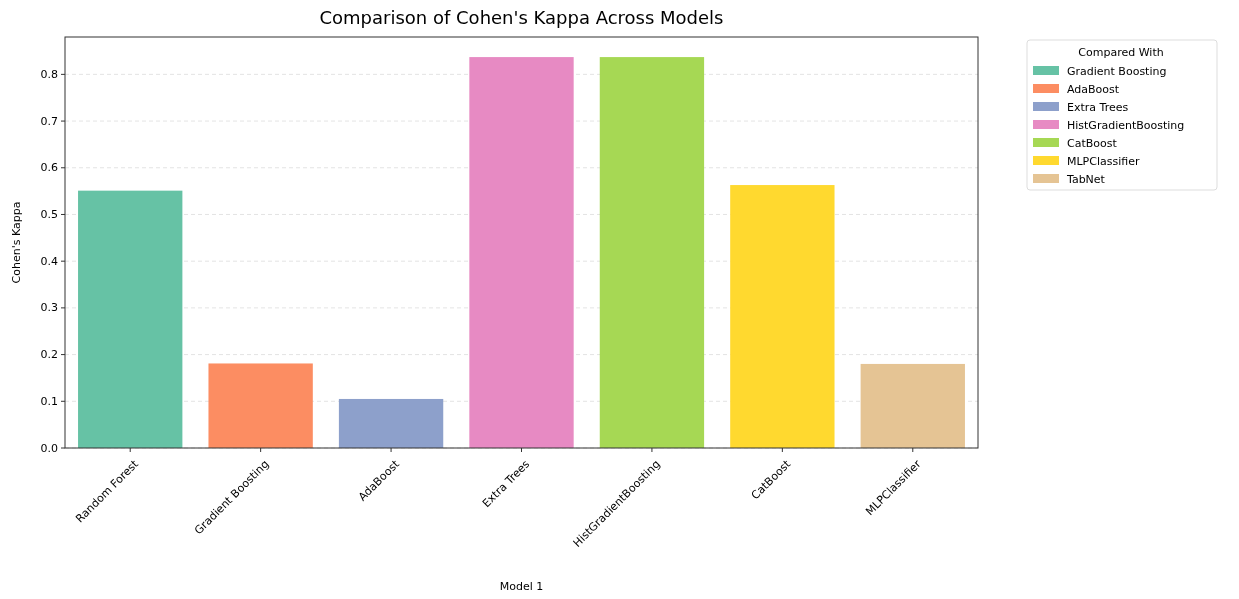 The width and height of the screenshot is (1239, 599). What do you see at coordinates (521, 17) in the screenshot?
I see `chart-title: Comparison of Cohen's Kappa Across Models` at bounding box center [521, 17].